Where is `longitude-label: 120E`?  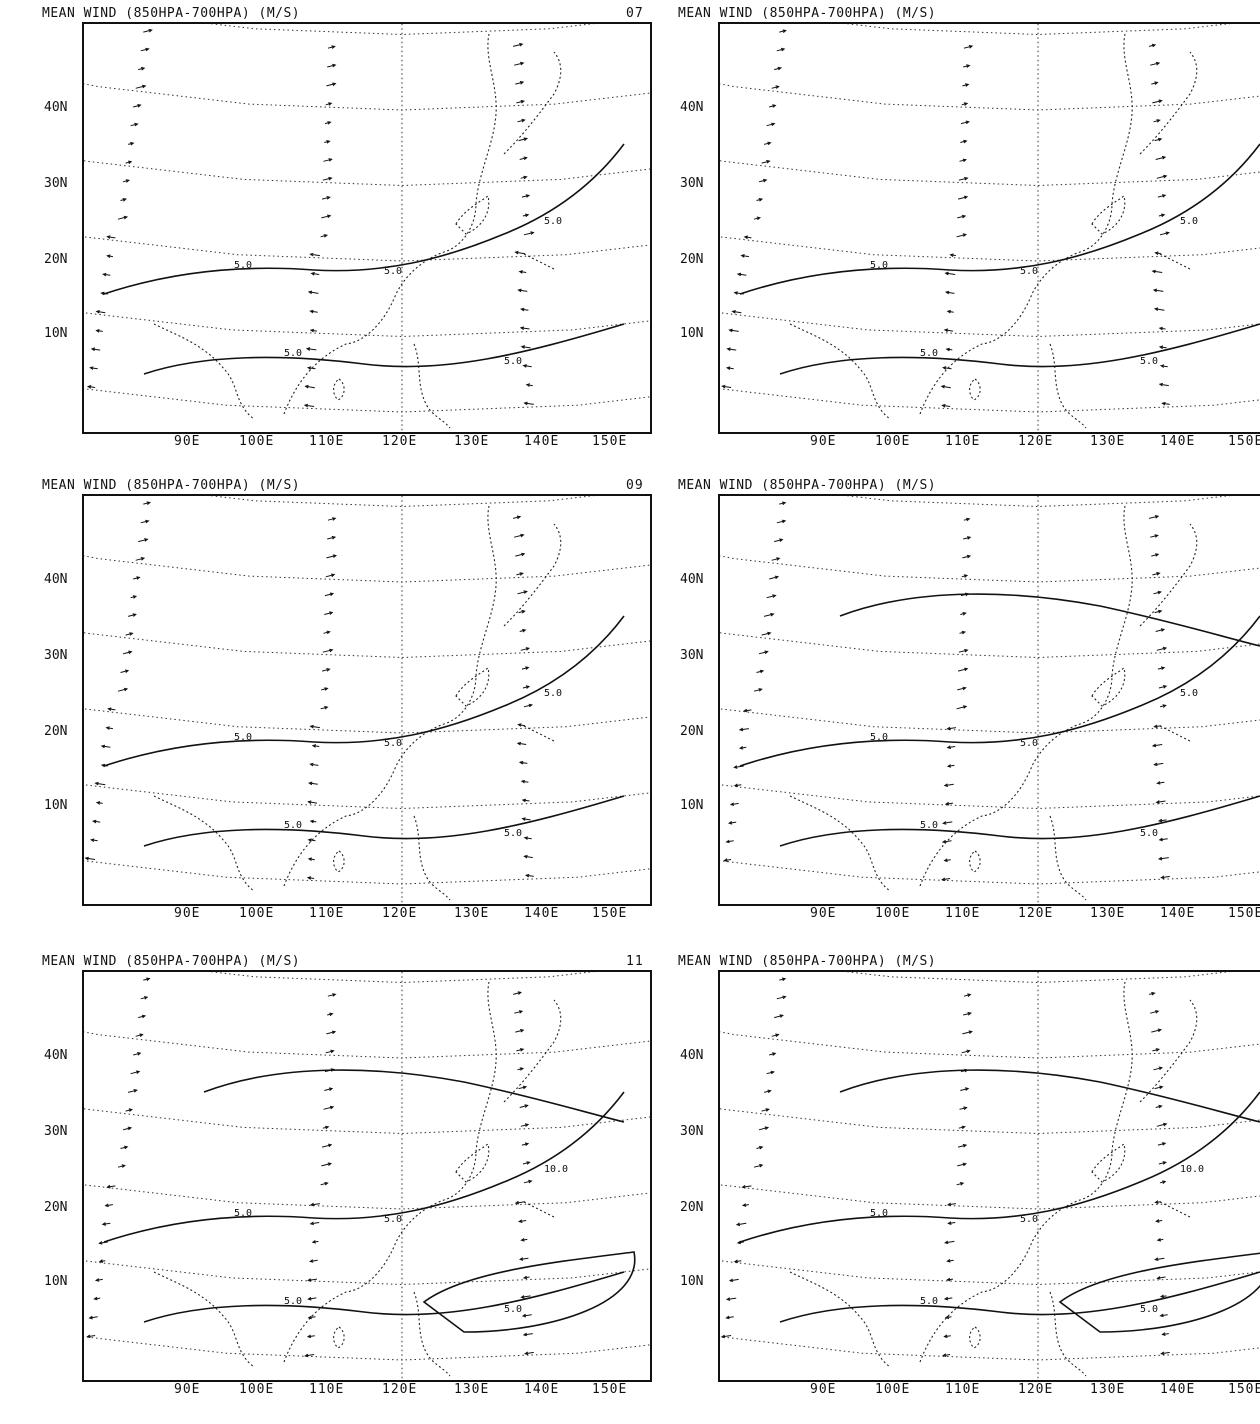
longitude-label: 120E is located at coordinates (400, 441).